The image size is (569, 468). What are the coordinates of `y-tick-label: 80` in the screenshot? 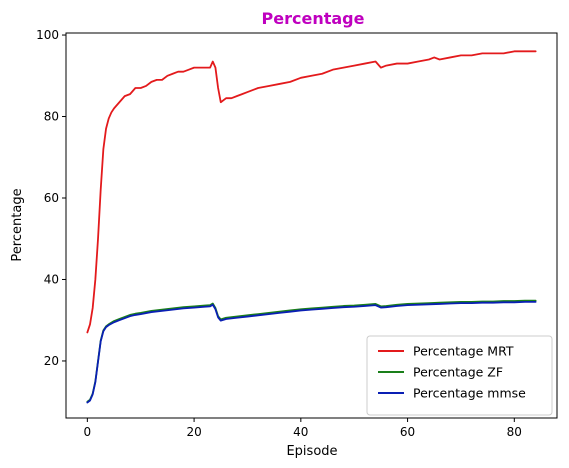 It's located at (51, 117).